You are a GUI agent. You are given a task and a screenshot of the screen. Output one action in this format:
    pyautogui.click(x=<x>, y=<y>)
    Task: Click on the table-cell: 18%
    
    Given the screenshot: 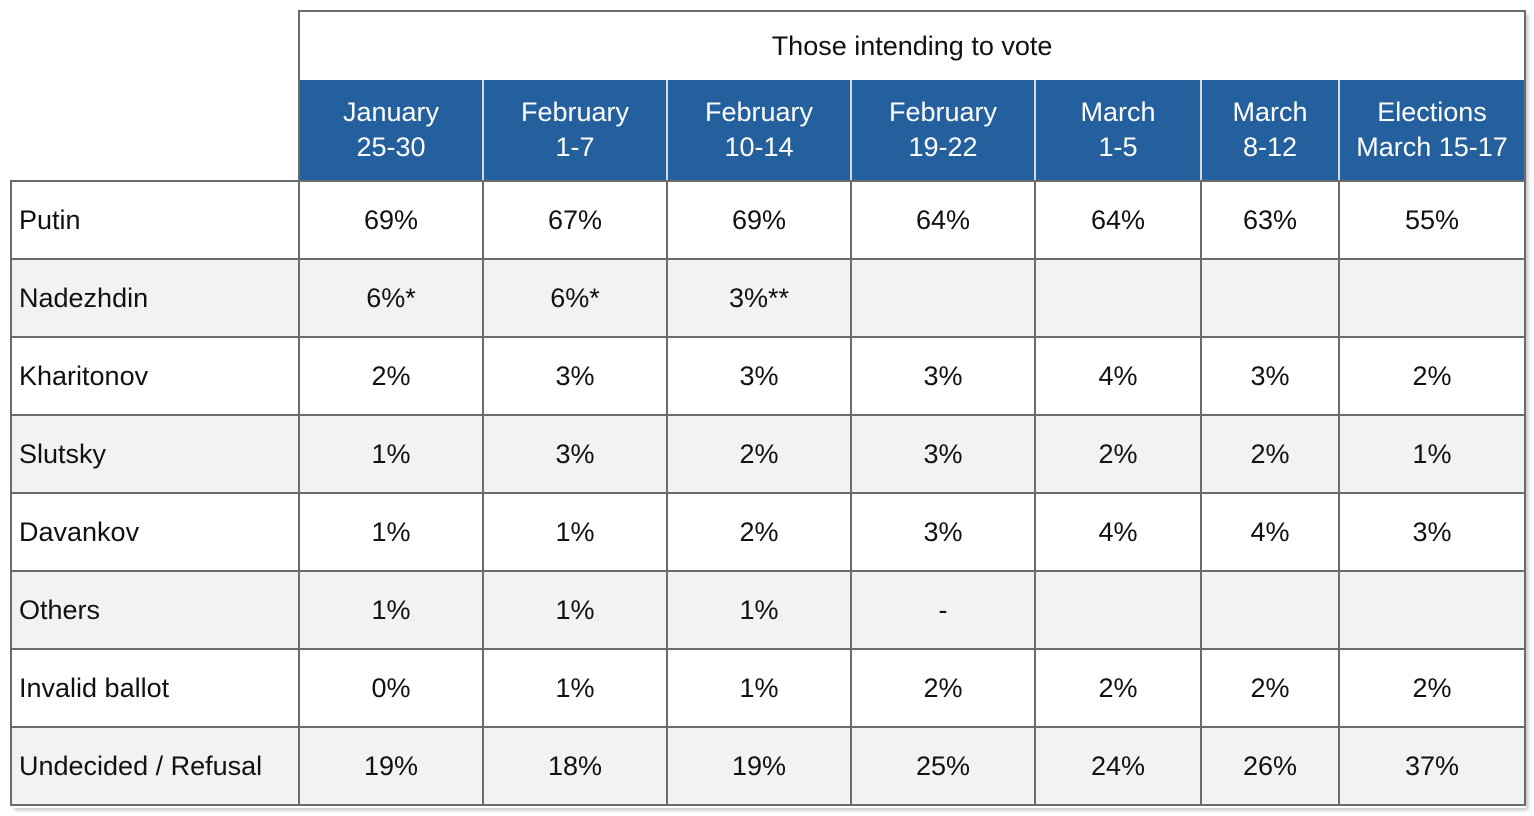 What is the action you would take?
    pyautogui.click(x=575, y=766)
    